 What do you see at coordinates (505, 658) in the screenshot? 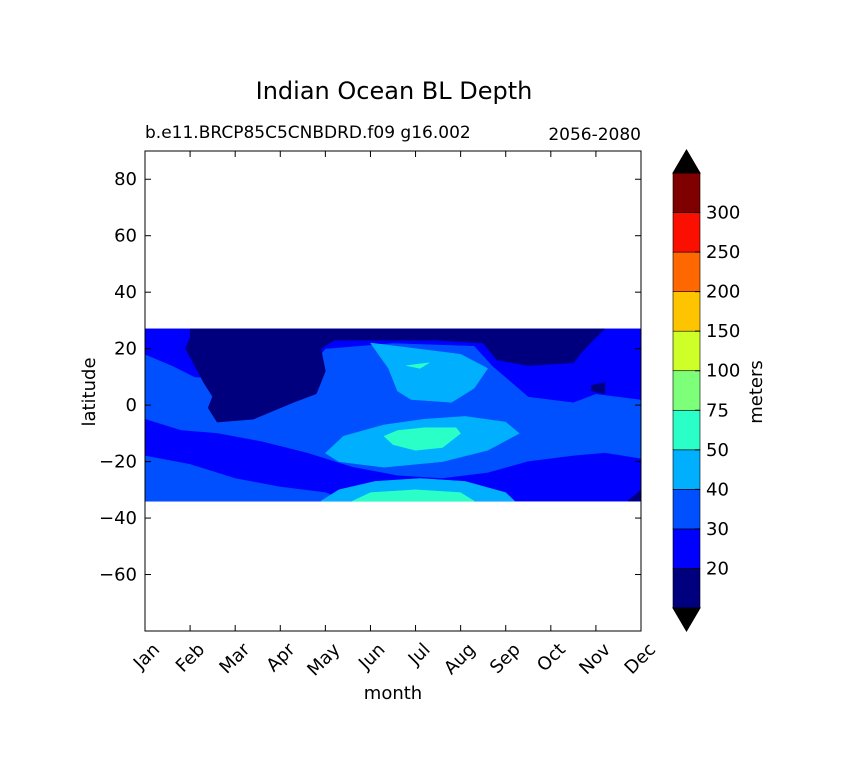
I see `x-tick-label: Sep` at bounding box center [505, 658].